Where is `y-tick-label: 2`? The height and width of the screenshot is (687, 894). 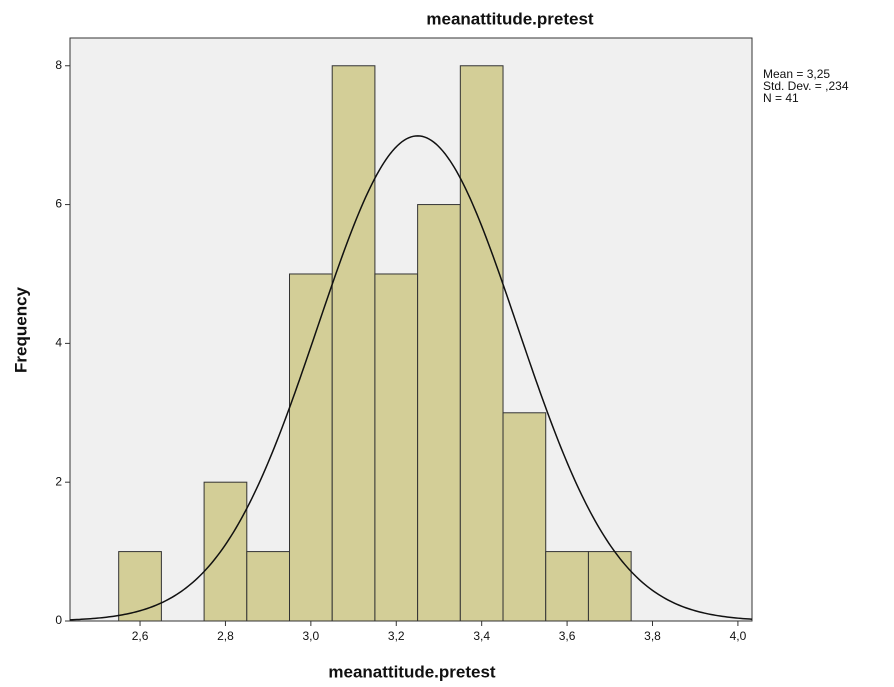 y-tick-label: 2 is located at coordinates (58, 481).